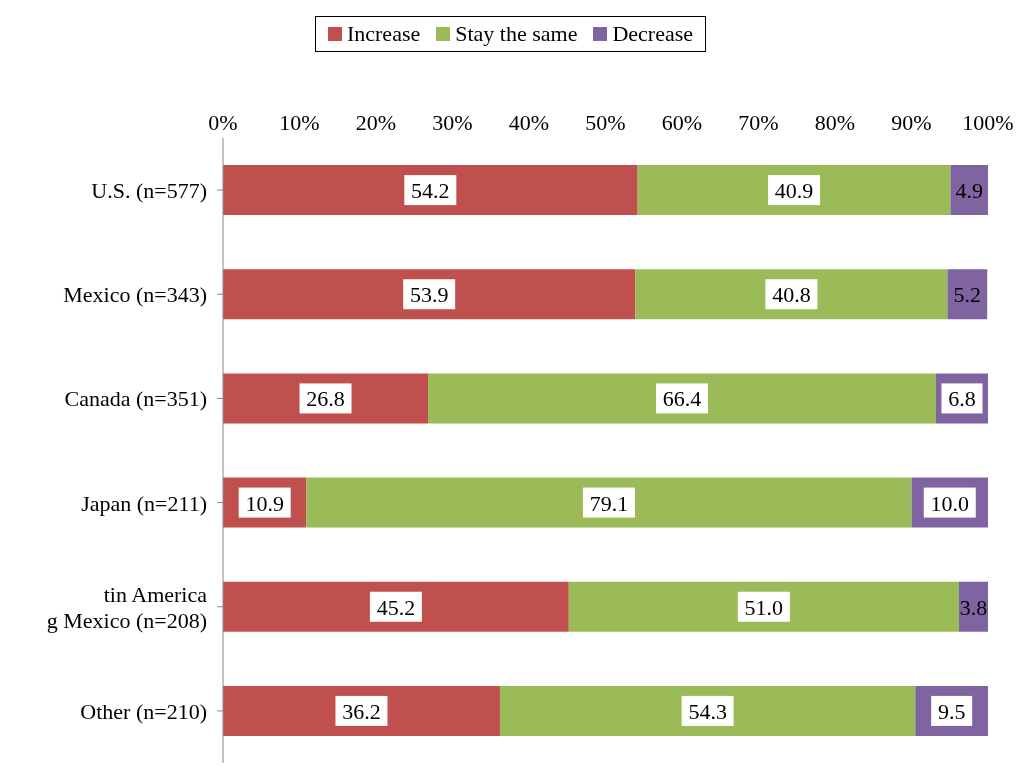 The height and width of the screenshot is (771, 1021). What do you see at coordinates (605, 122) in the screenshot?
I see `x-tick-label: 50%` at bounding box center [605, 122].